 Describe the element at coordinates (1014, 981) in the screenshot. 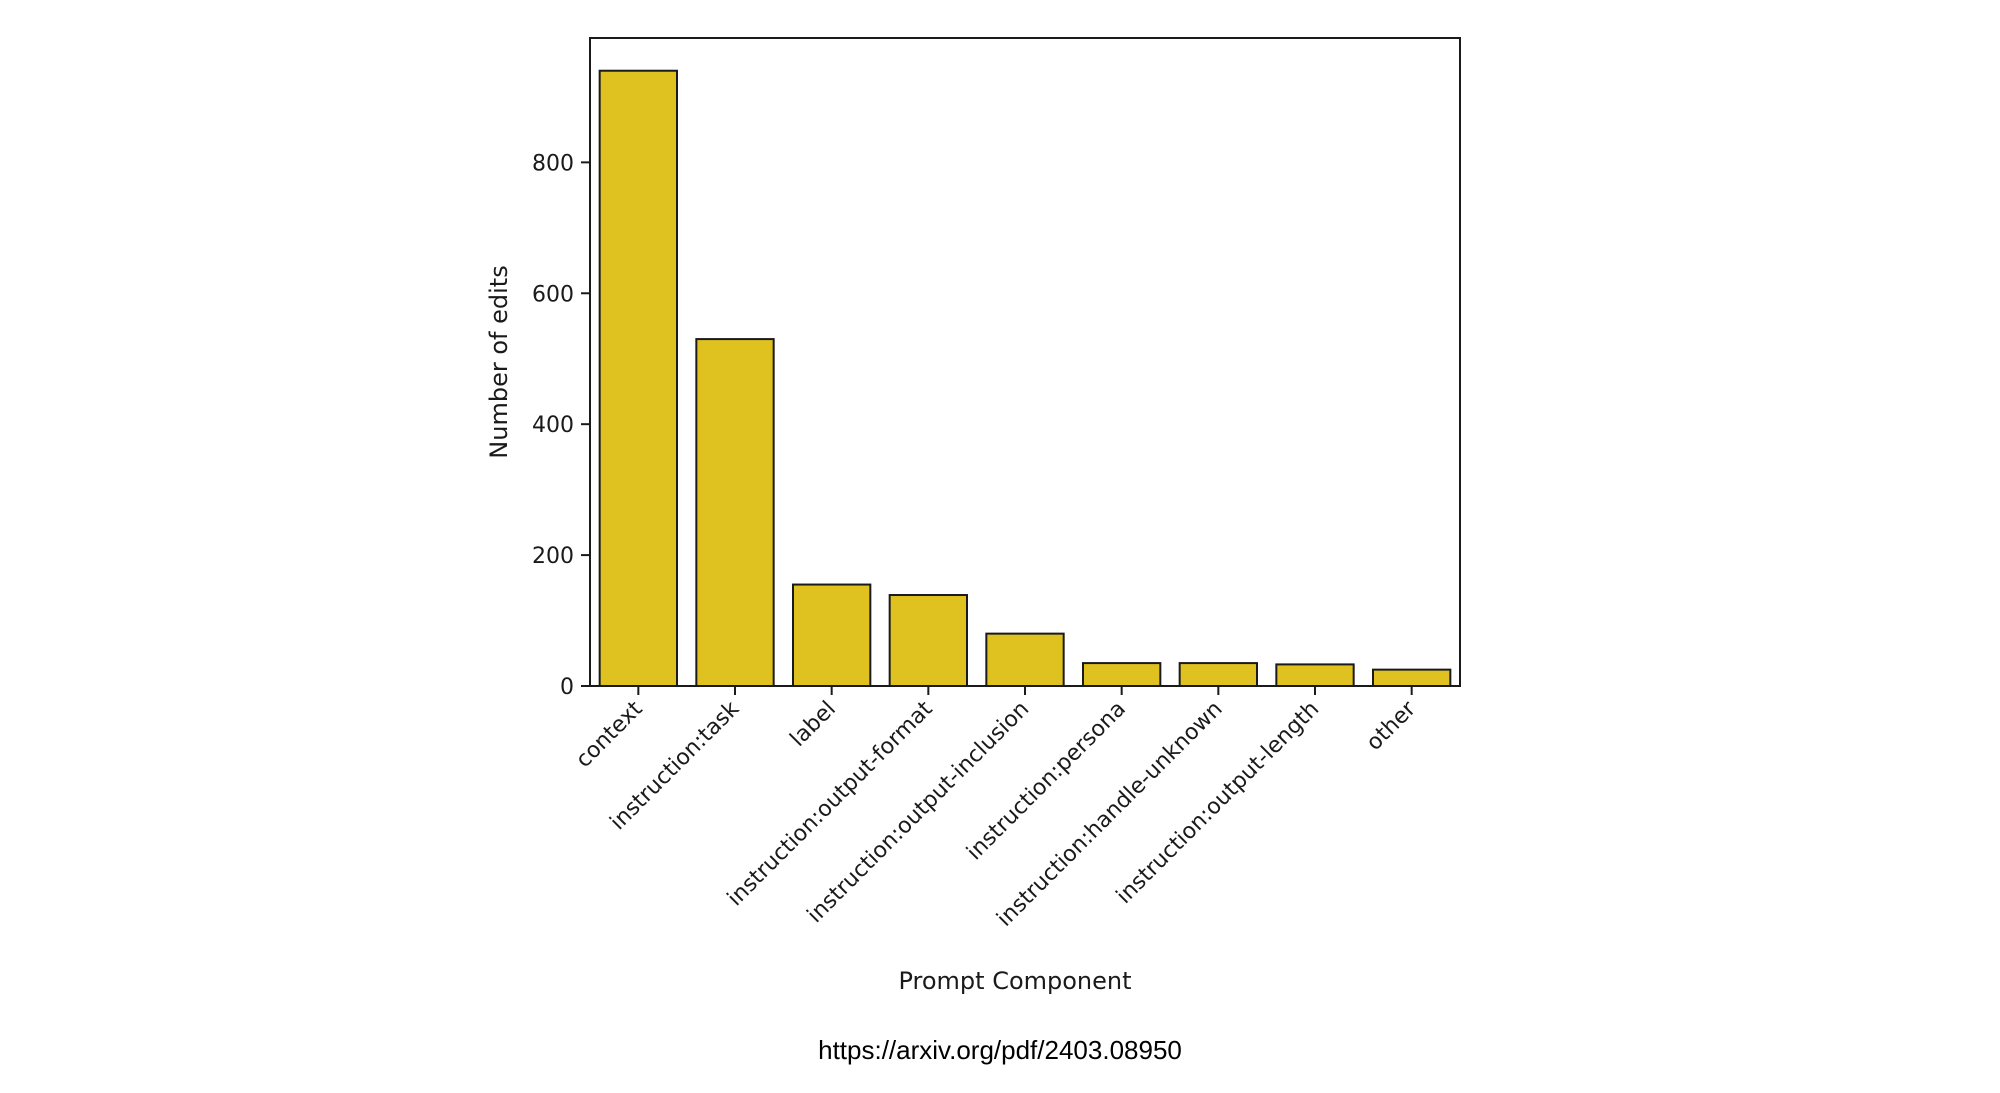

I see `x-axis-title: Prompt Component` at that location.